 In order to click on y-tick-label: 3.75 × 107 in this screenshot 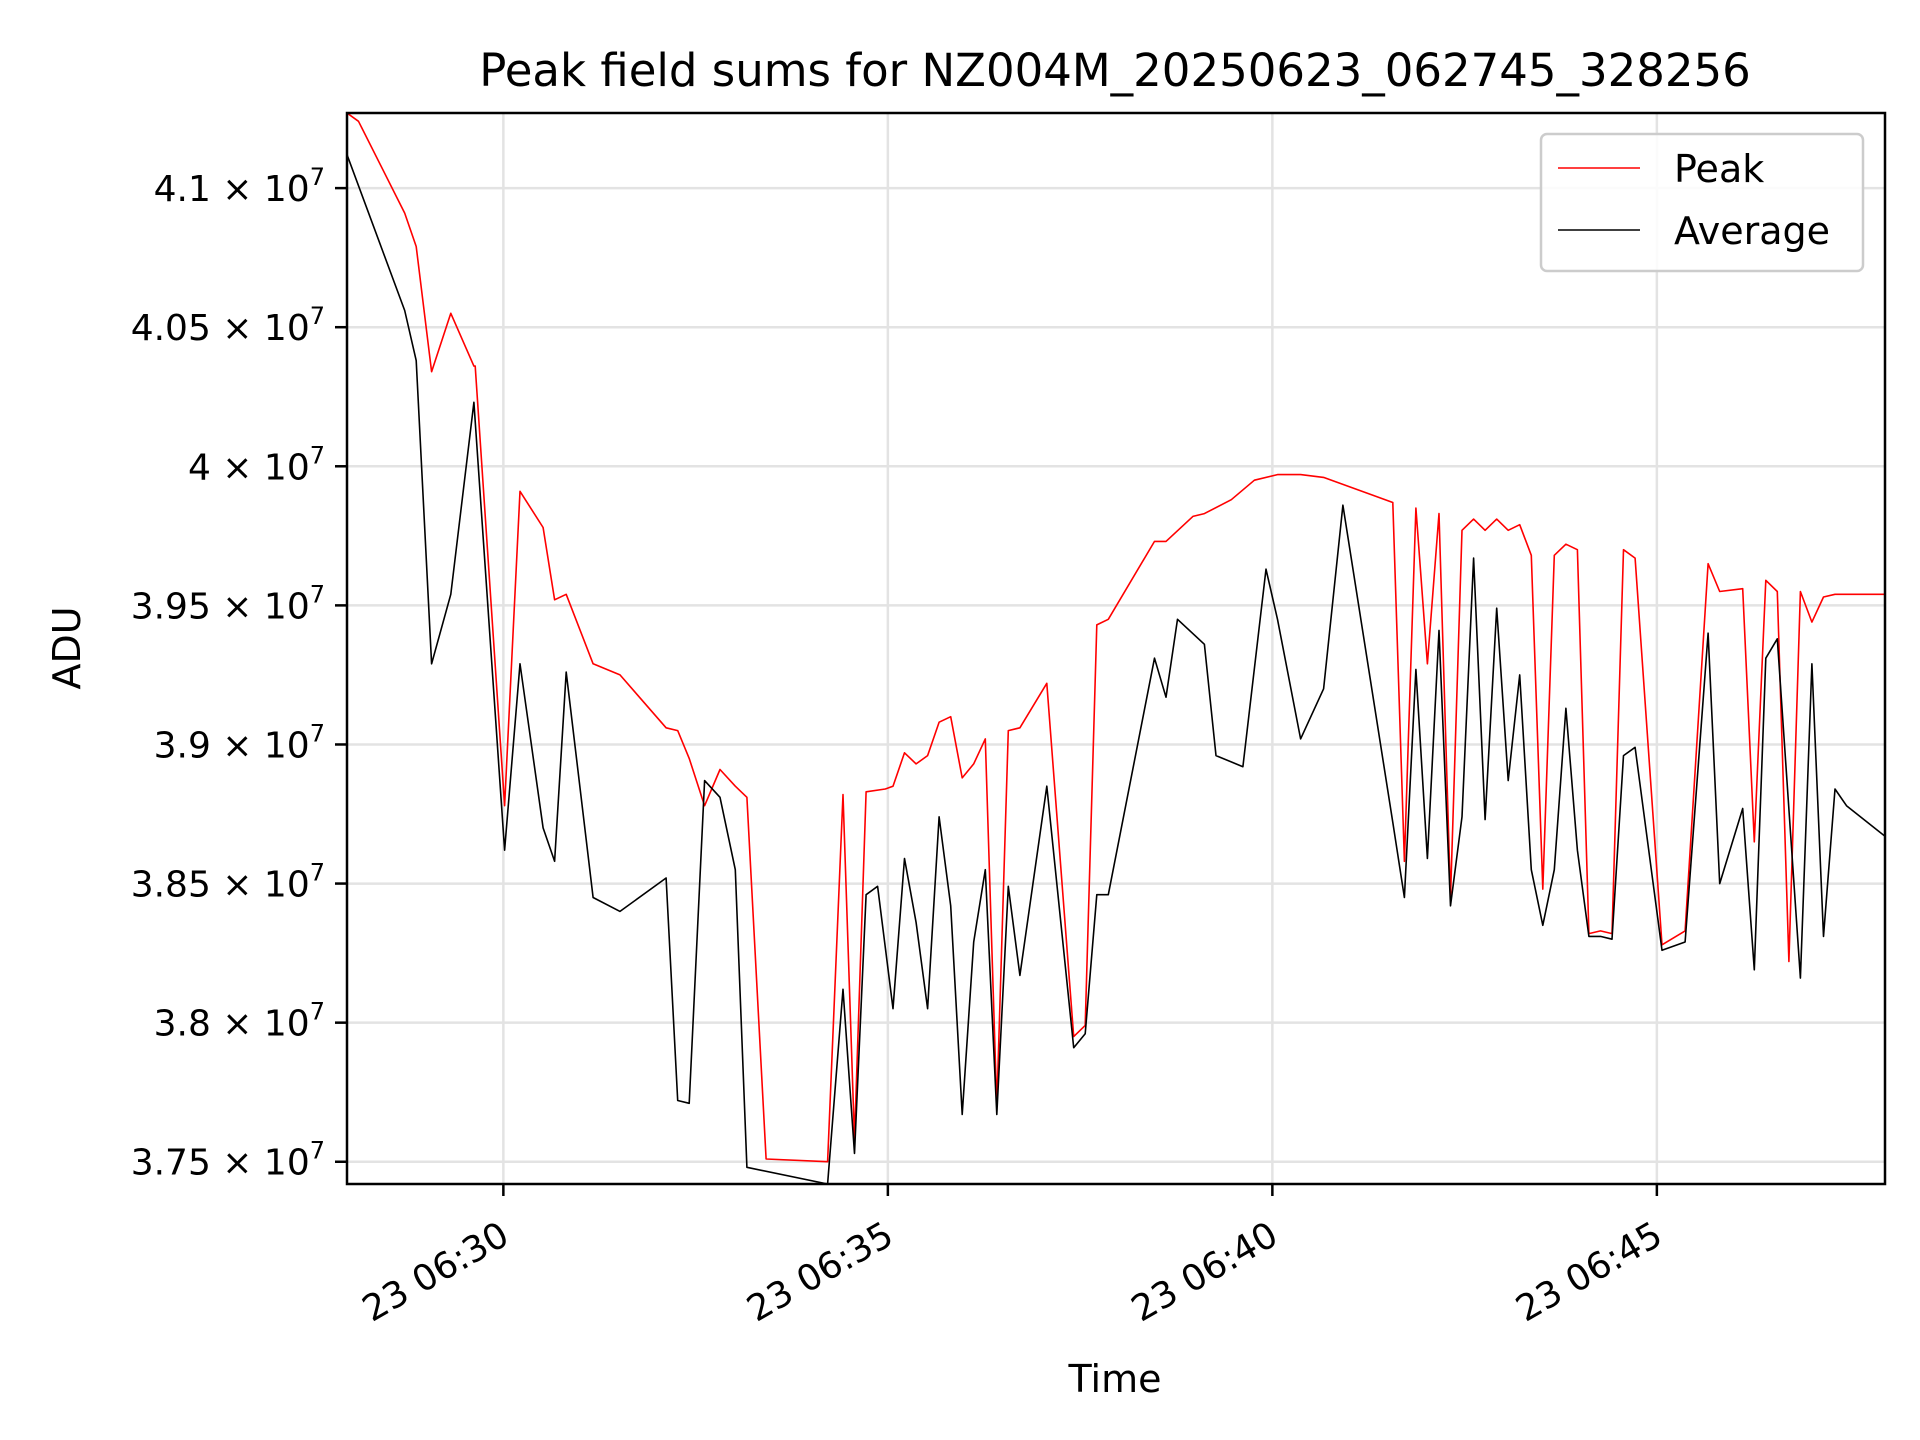, I will do `click(228, 1160)`.